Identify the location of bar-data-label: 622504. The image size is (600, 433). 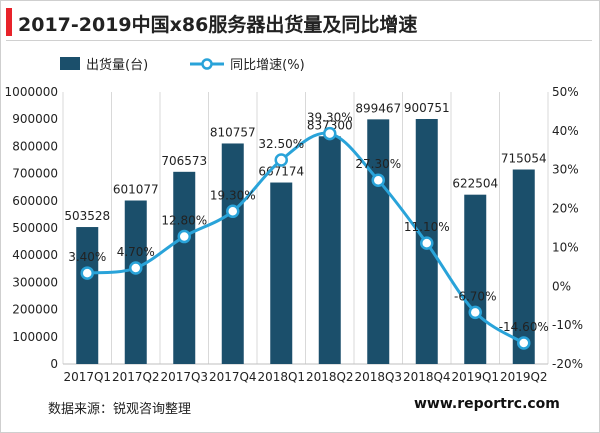
(475, 184).